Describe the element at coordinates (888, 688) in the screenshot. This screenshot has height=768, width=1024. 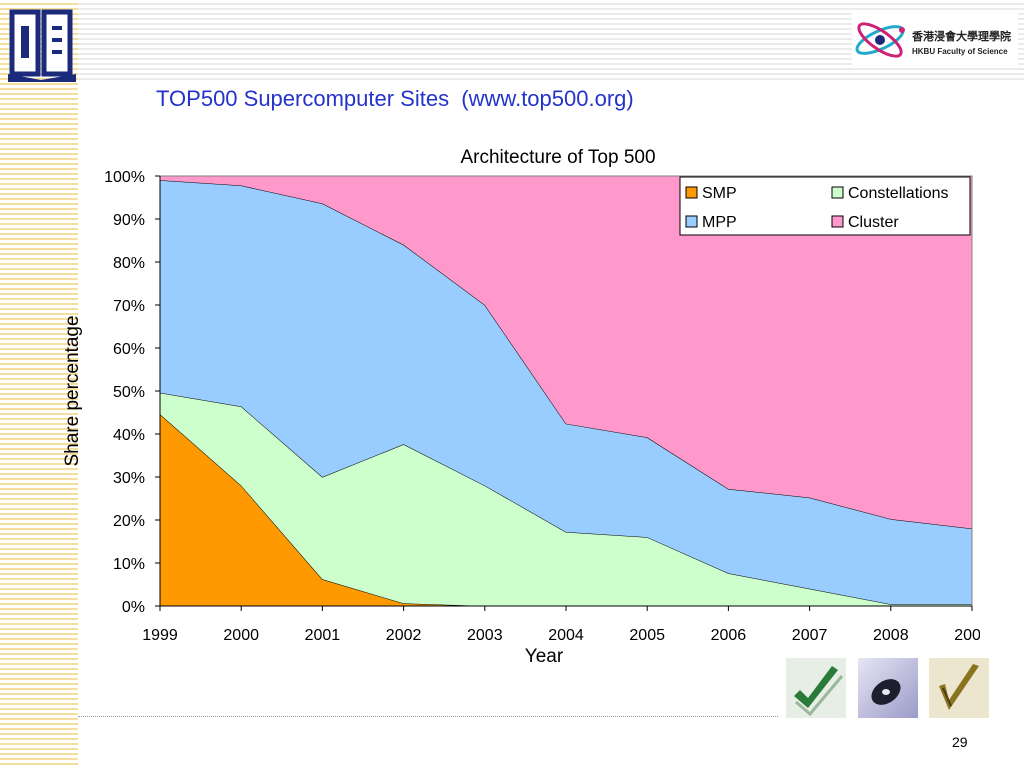
I see `disc-icon` at that location.